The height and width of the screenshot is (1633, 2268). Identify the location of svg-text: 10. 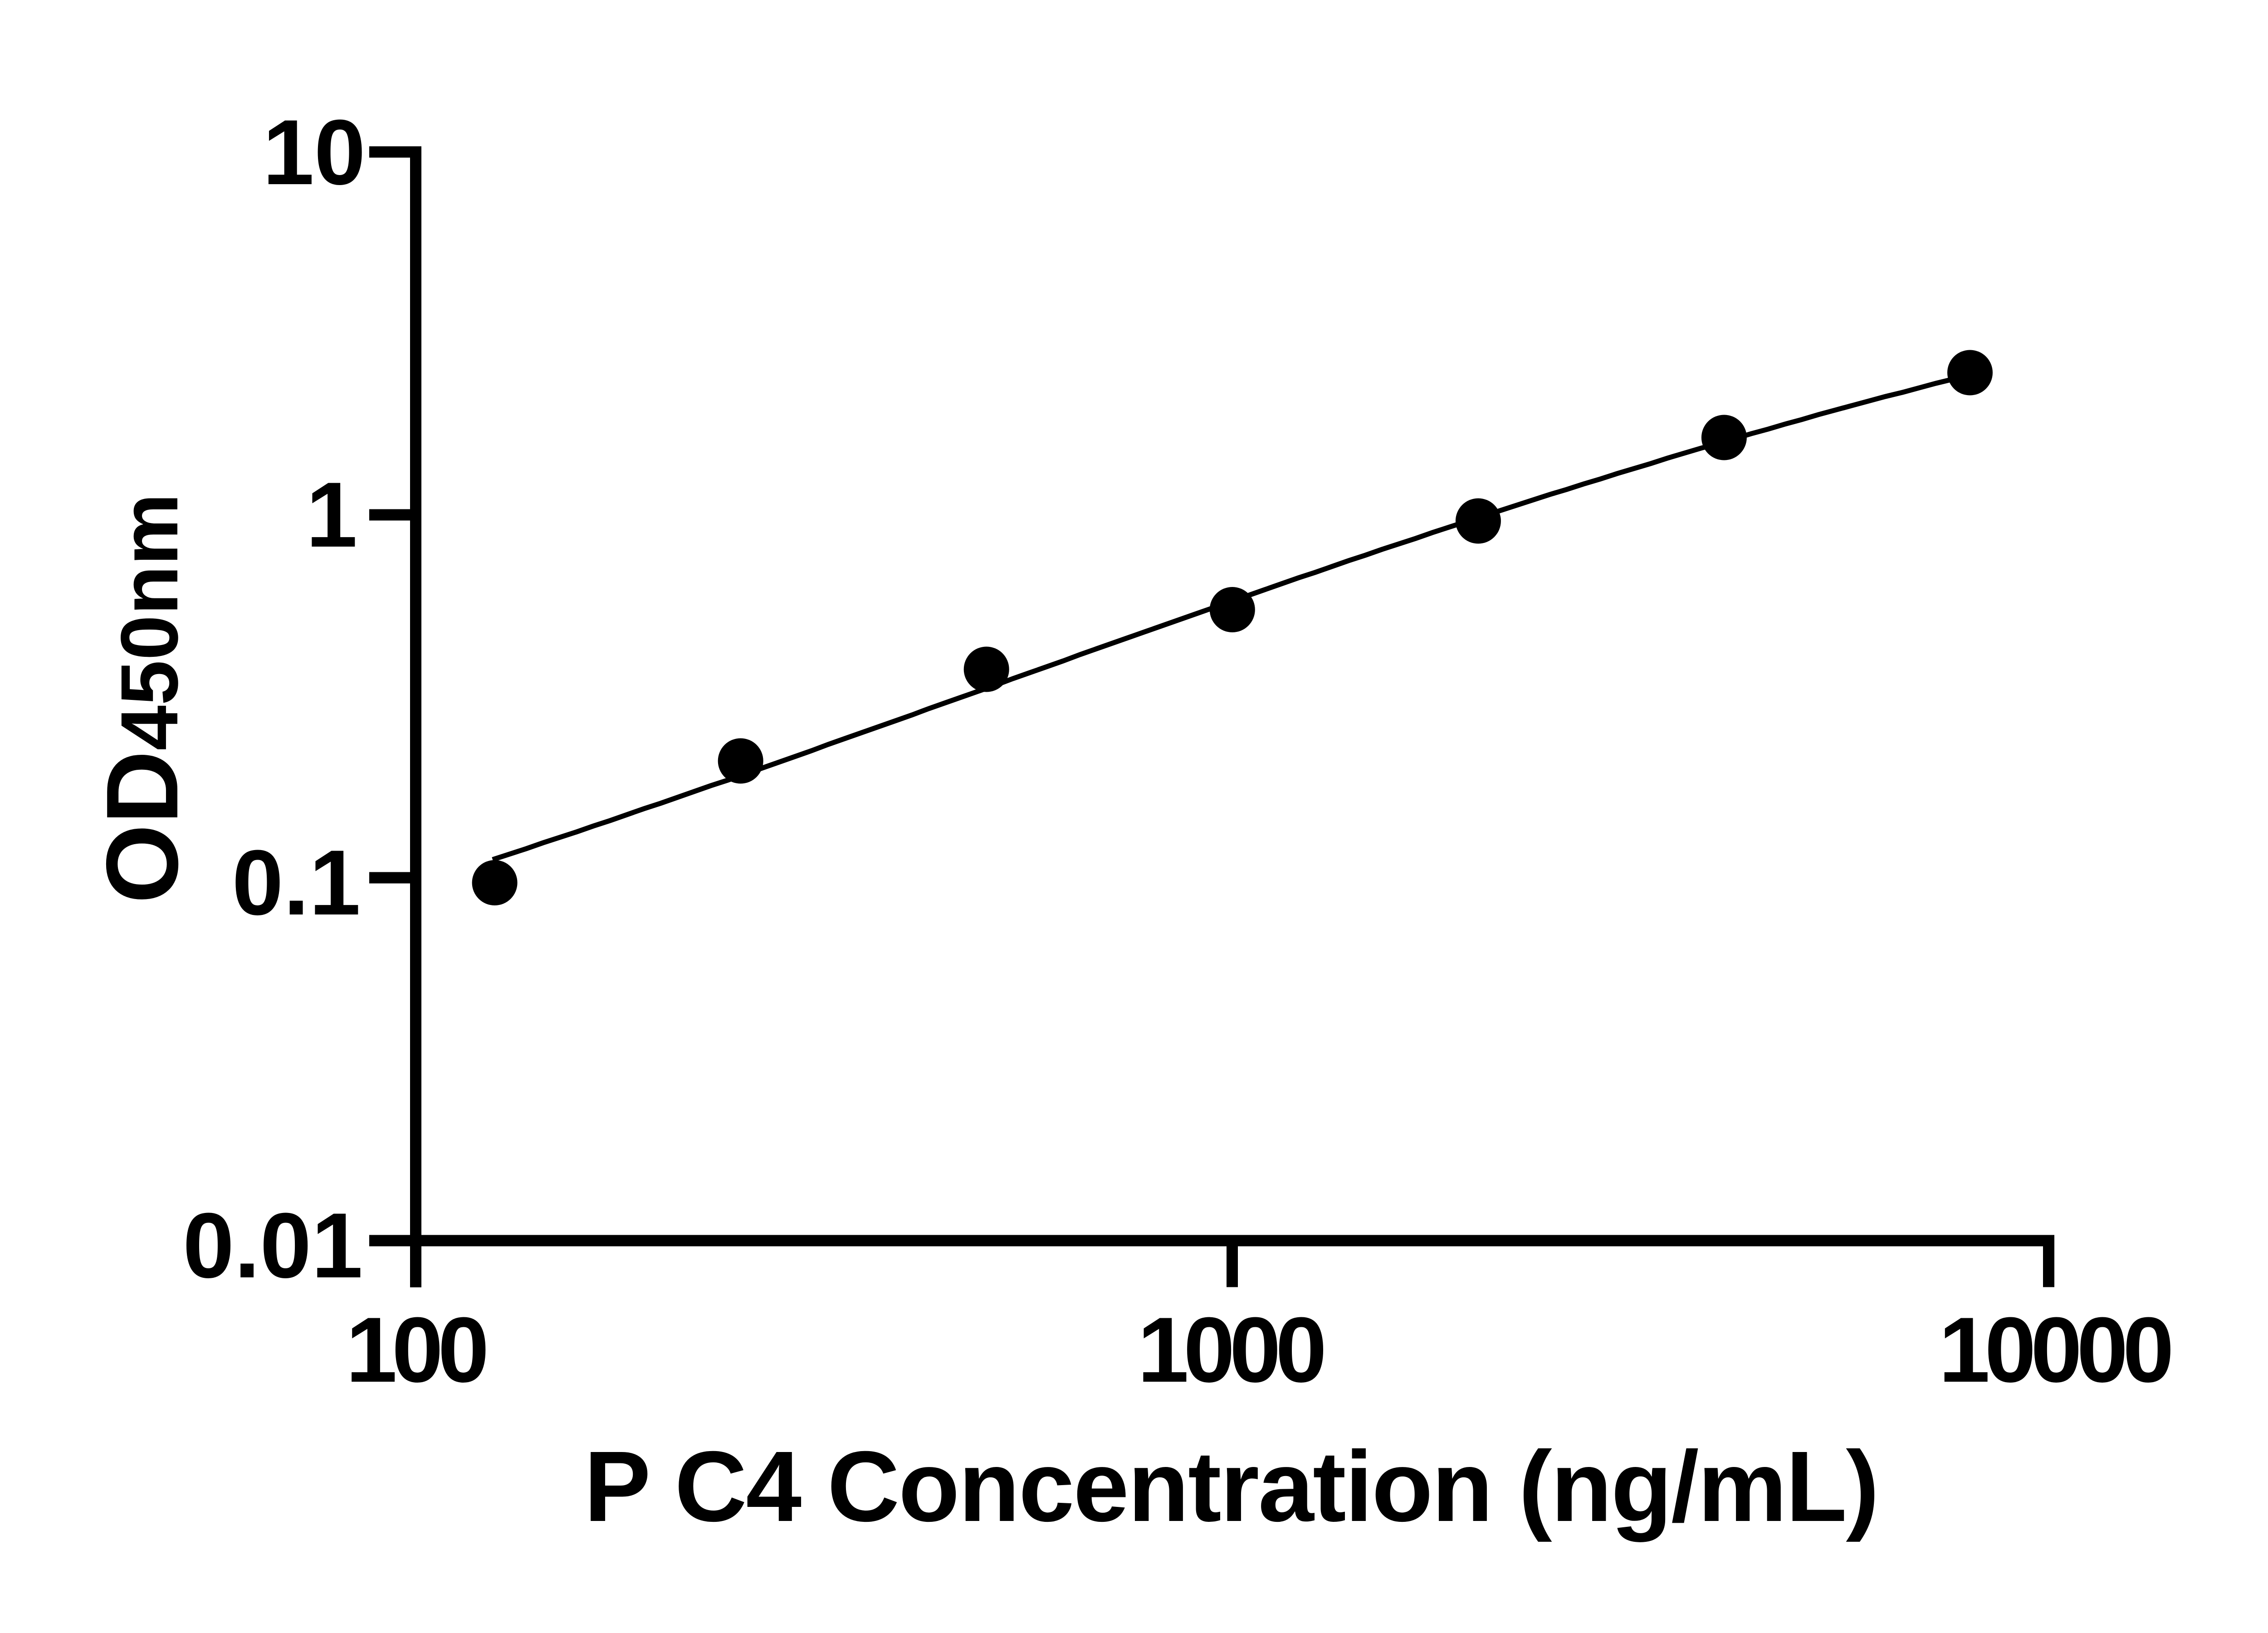
(315, 152).